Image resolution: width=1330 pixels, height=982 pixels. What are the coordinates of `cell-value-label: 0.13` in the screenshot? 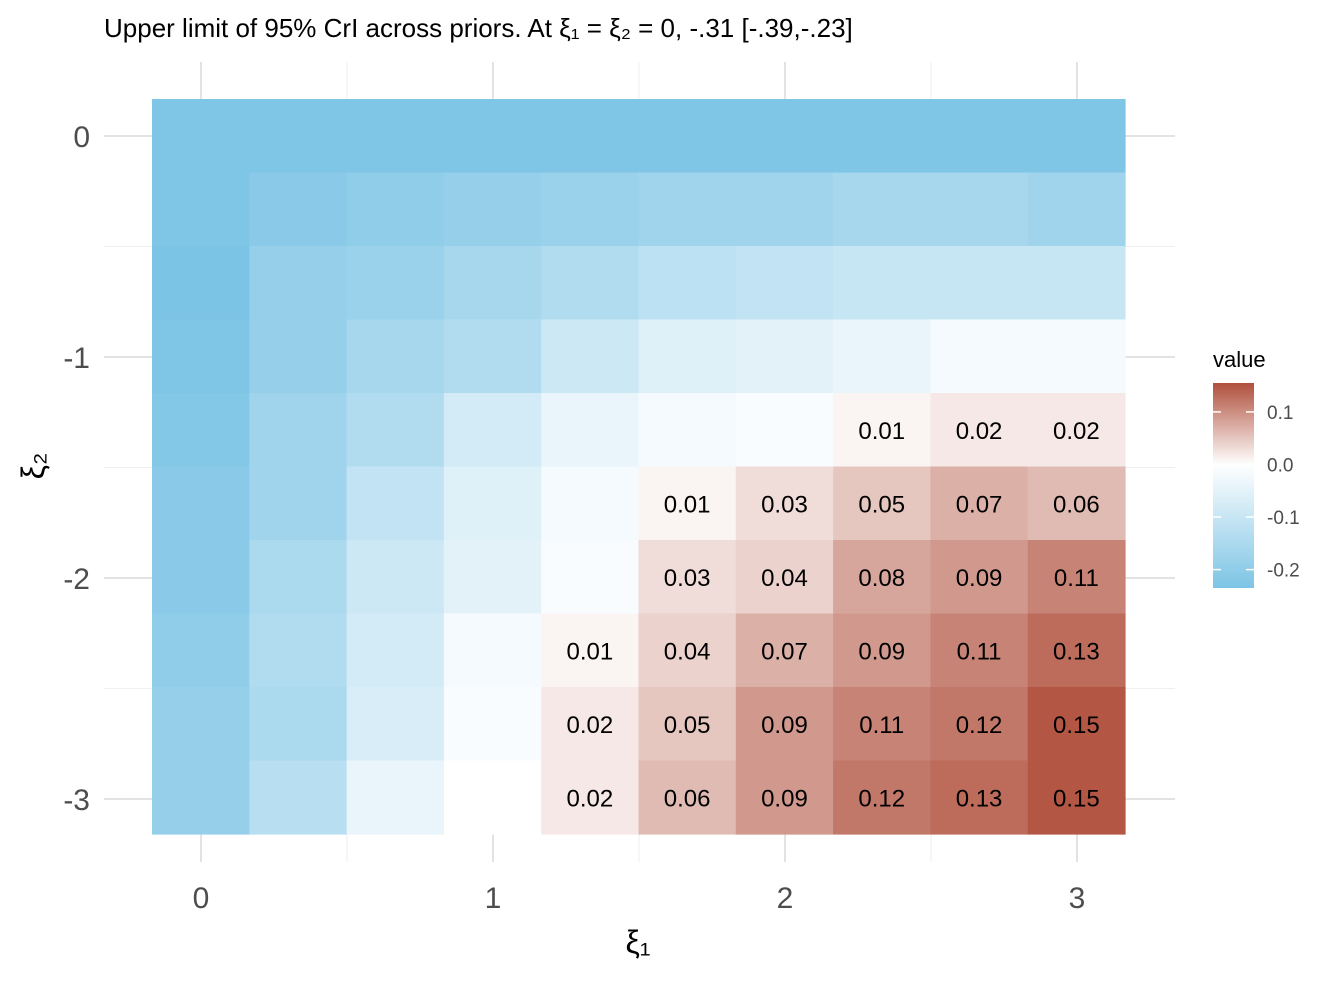 It's located at (979, 798).